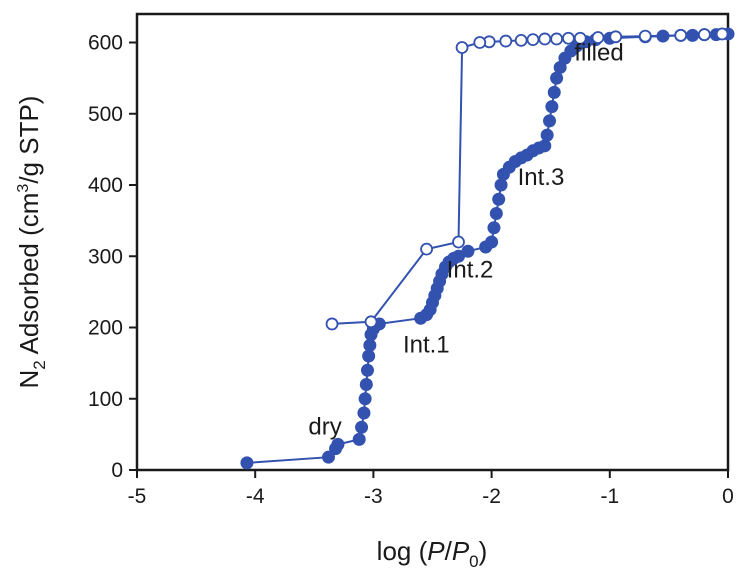  I want to click on x-tick-label: -3, so click(373, 496).